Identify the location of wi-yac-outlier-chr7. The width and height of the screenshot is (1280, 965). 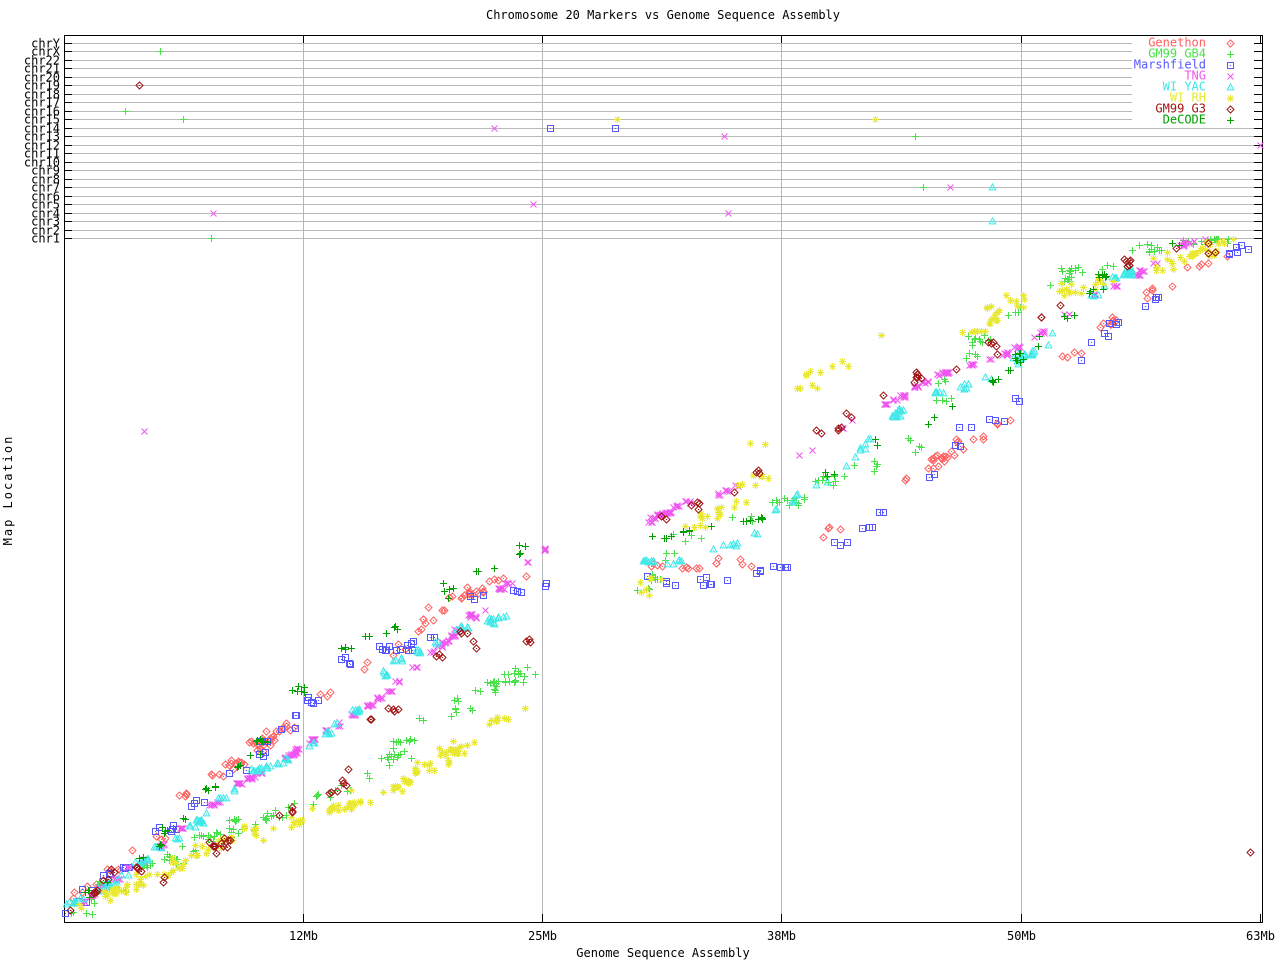
(992, 186).